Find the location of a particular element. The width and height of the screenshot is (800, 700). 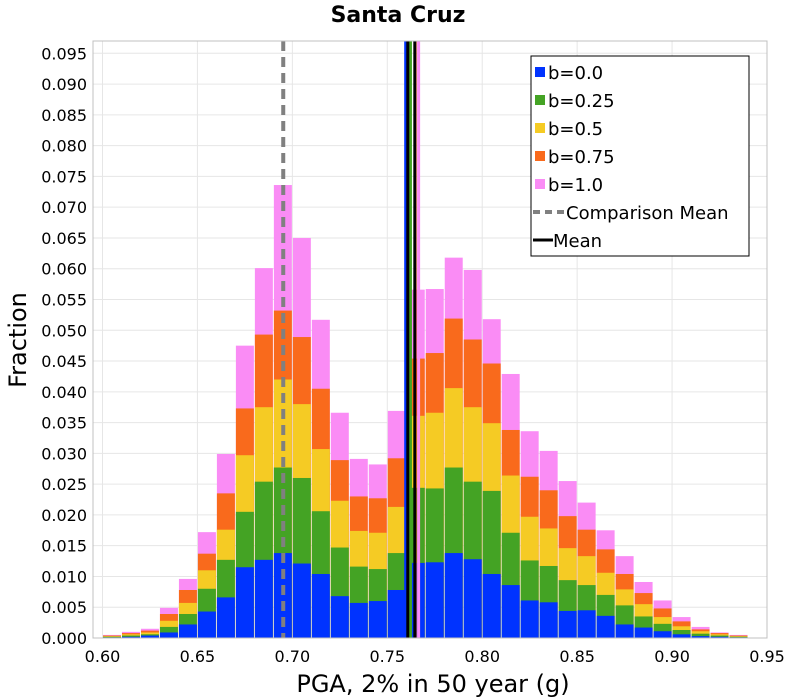

x-tick-label: 0.60 is located at coordinates (103, 656).